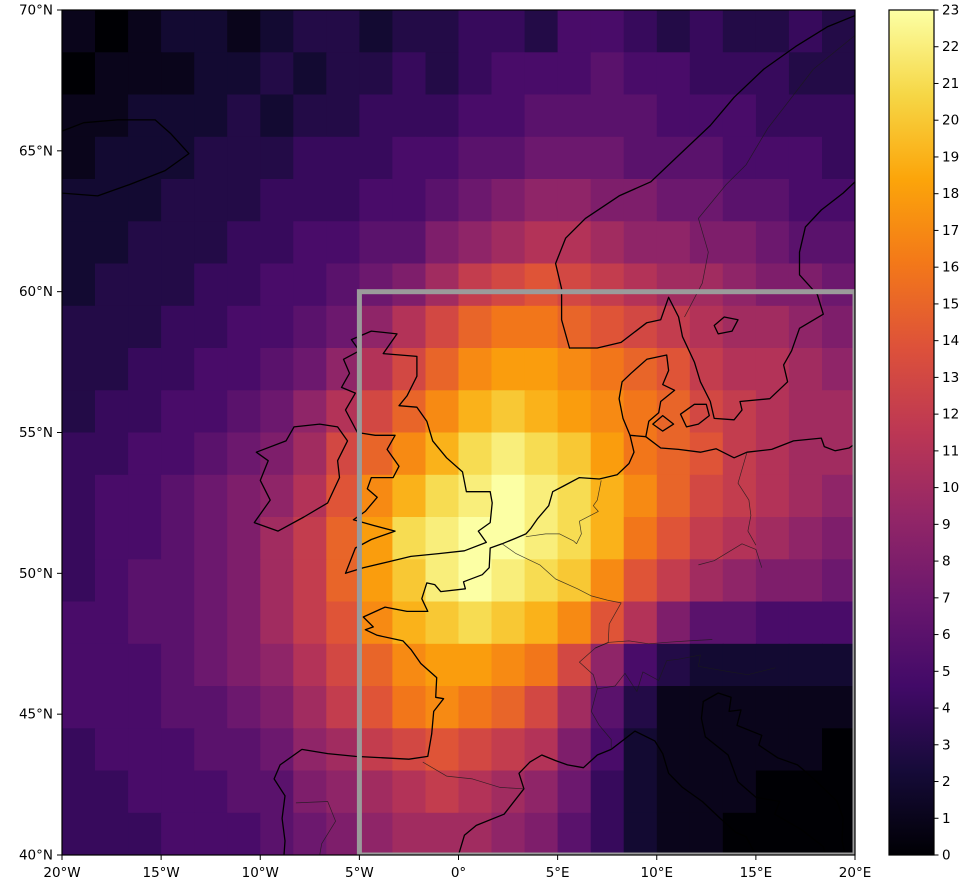 This screenshot has width=971, height=885. I want to click on colorbar-tick-label: 13, so click(950, 378).